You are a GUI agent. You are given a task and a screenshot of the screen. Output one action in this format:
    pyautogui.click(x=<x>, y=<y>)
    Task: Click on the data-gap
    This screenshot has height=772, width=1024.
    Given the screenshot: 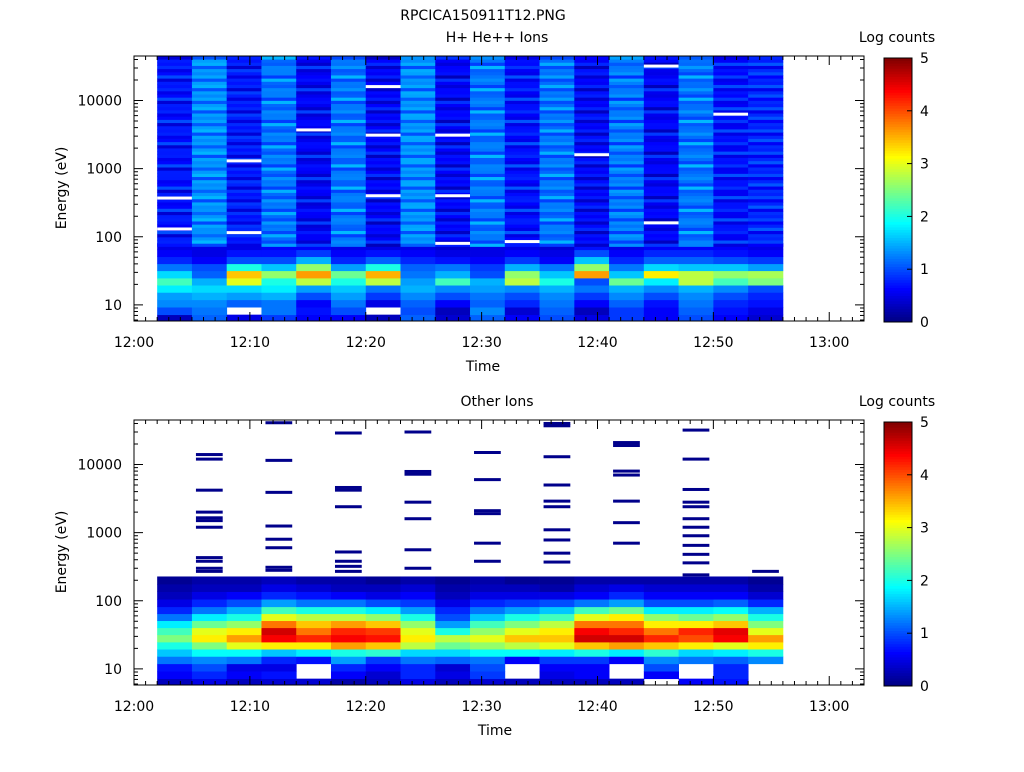 What is the action you would take?
    pyautogui.click(x=453, y=196)
    